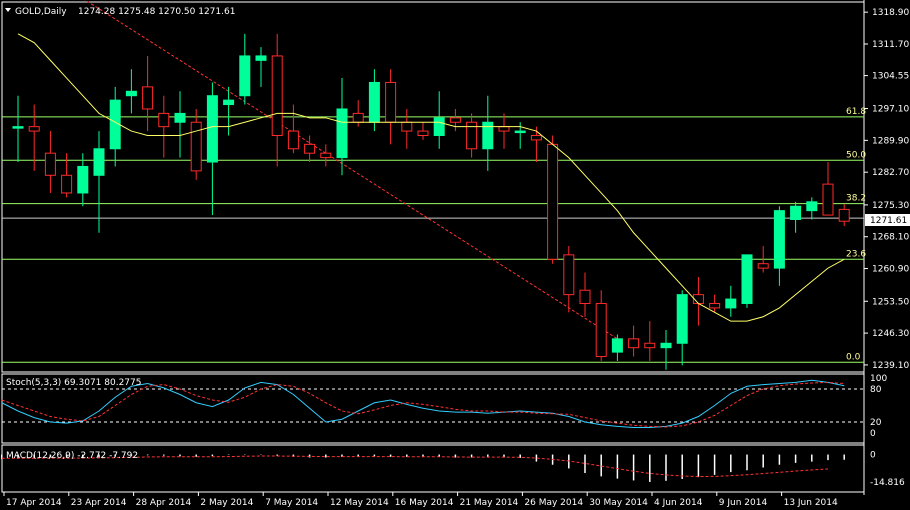 The height and width of the screenshot is (510, 910). What do you see at coordinates (72, 456) in the screenshot?
I see `macd-label: MACD(12,26,9) -2.772 -7.792` at bounding box center [72, 456].